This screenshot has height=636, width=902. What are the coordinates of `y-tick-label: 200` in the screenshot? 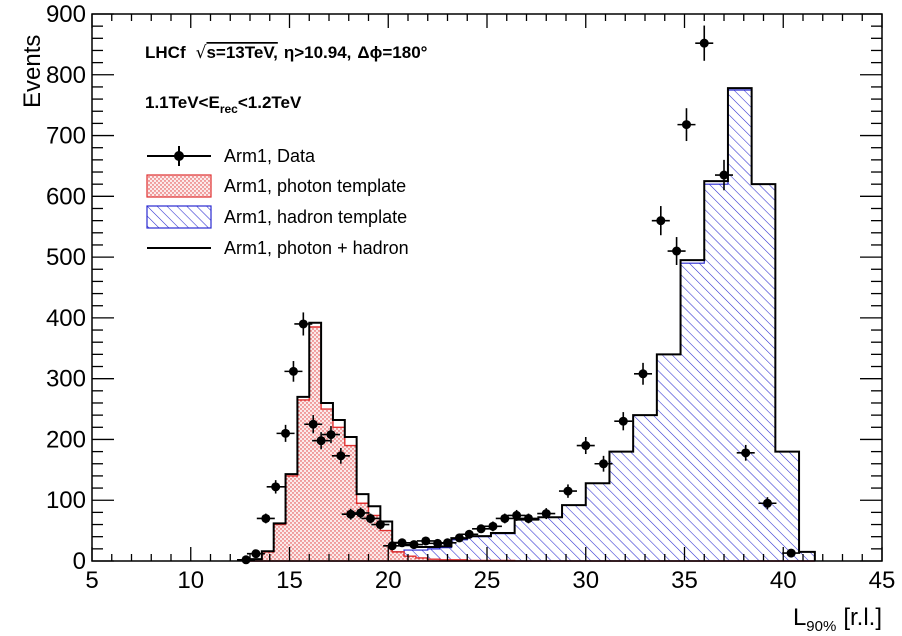 It's located at (66, 439).